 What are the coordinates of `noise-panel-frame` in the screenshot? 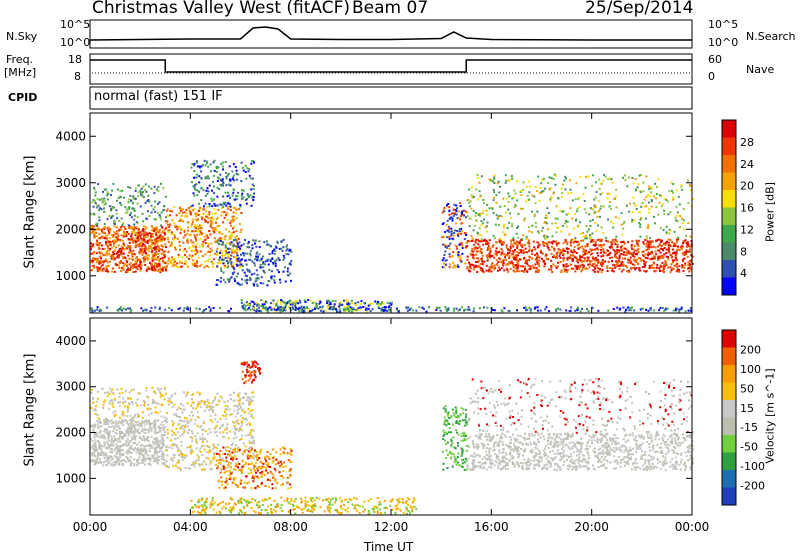 It's located at (391, 34).